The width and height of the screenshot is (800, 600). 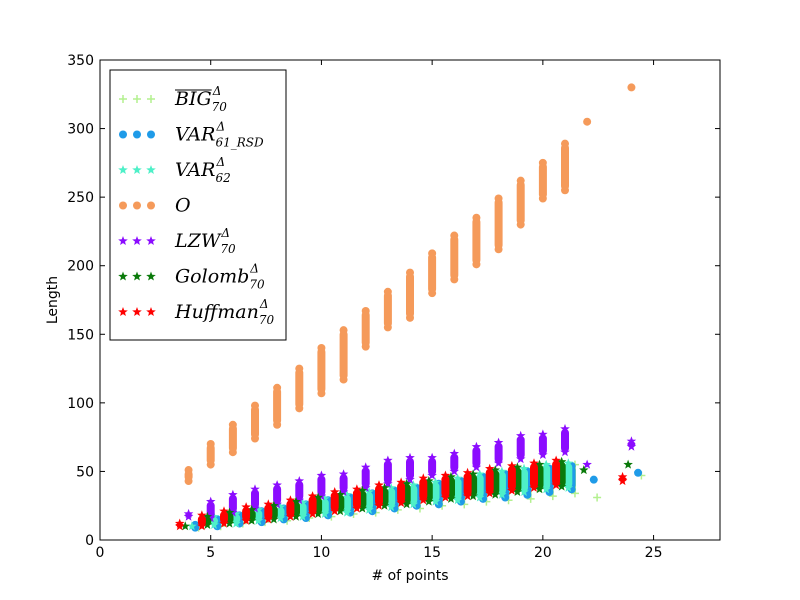 What do you see at coordinates (80, 61) in the screenshot?
I see `y-tick-label: 350` at bounding box center [80, 61].